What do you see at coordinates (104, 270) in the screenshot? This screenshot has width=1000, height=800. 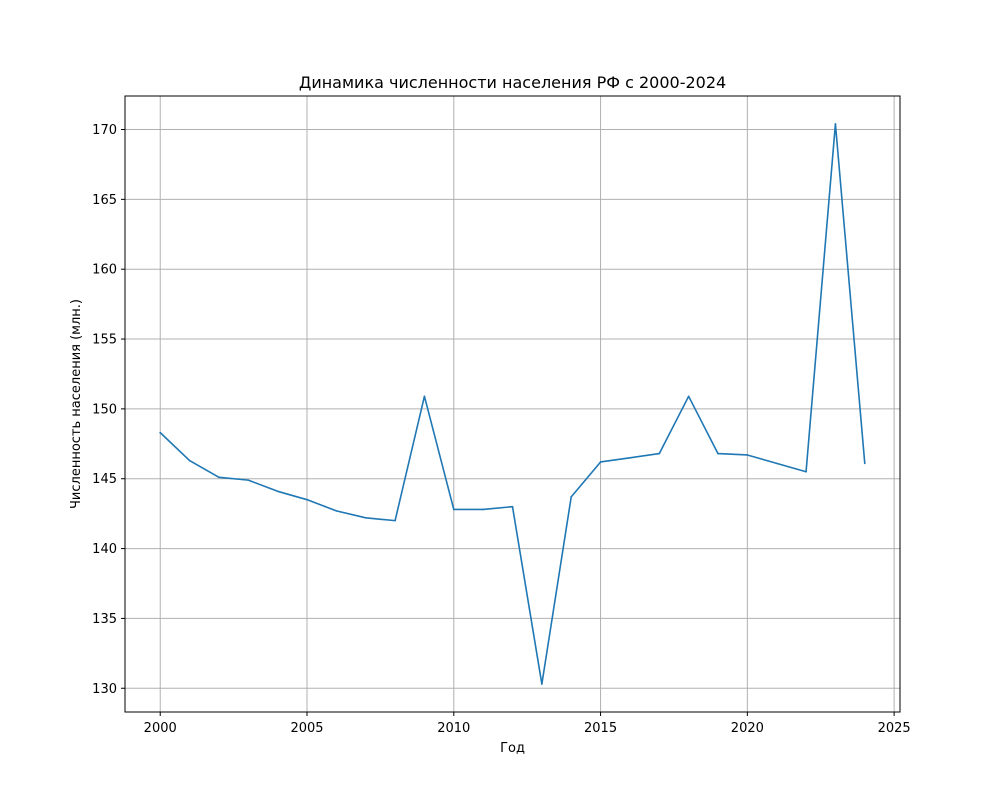 I see `y-tick-label: 160` at bounding box center [104, 270].